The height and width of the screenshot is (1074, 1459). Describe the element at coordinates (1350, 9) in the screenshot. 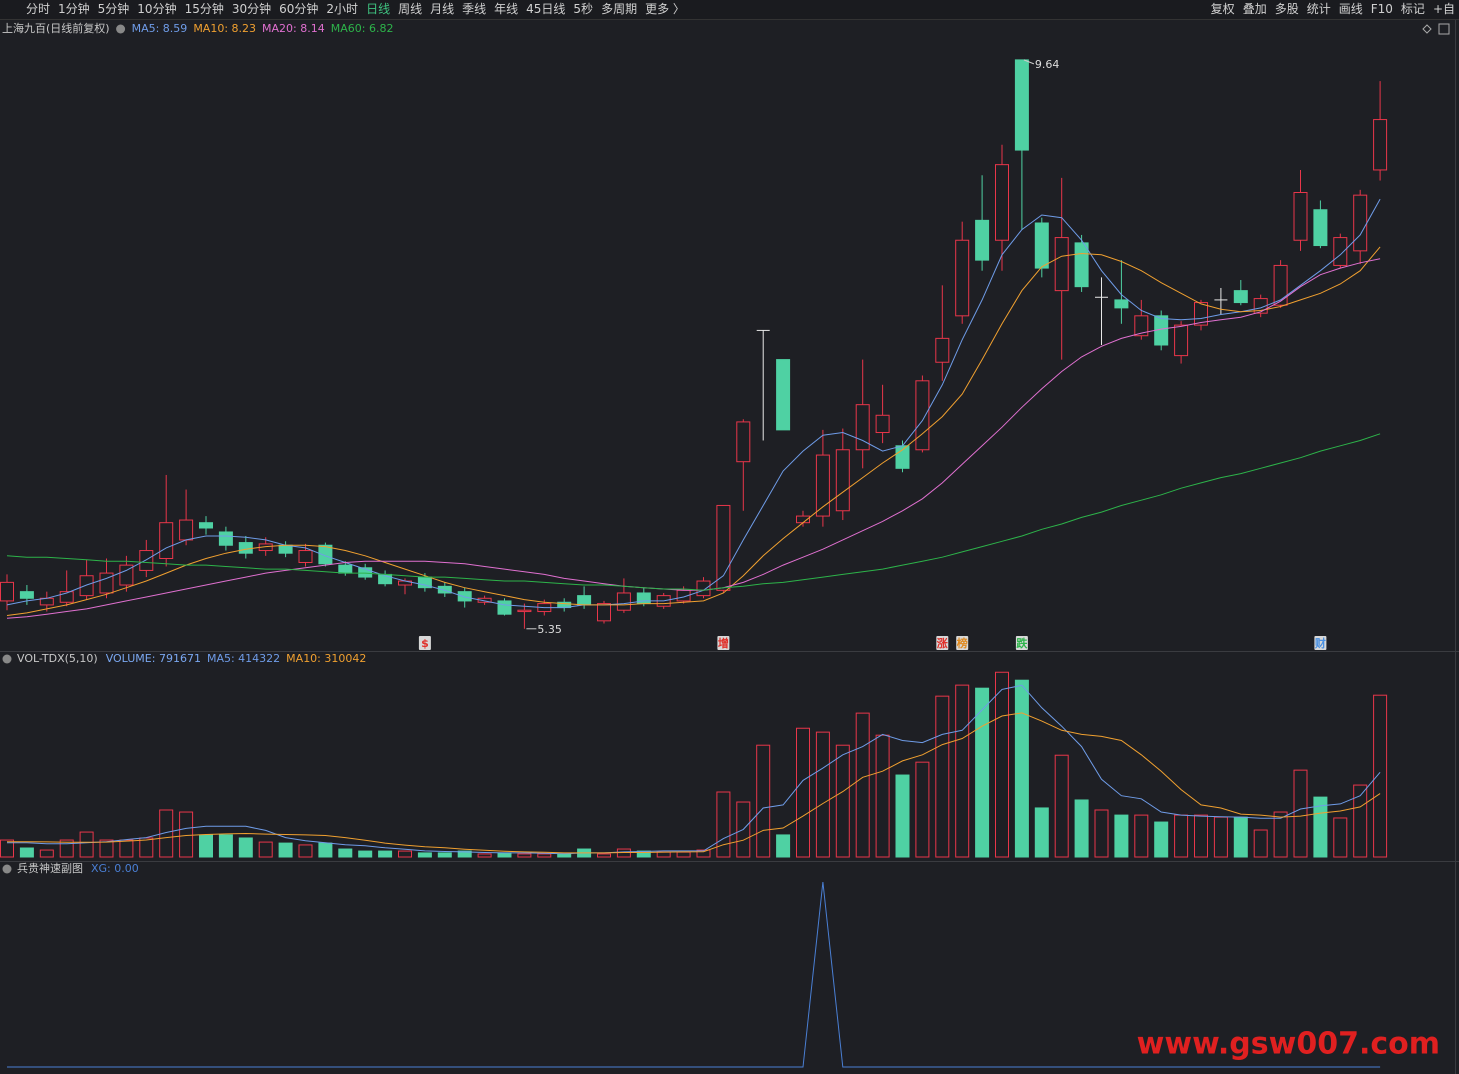

I see `tab: 画线` at that location.